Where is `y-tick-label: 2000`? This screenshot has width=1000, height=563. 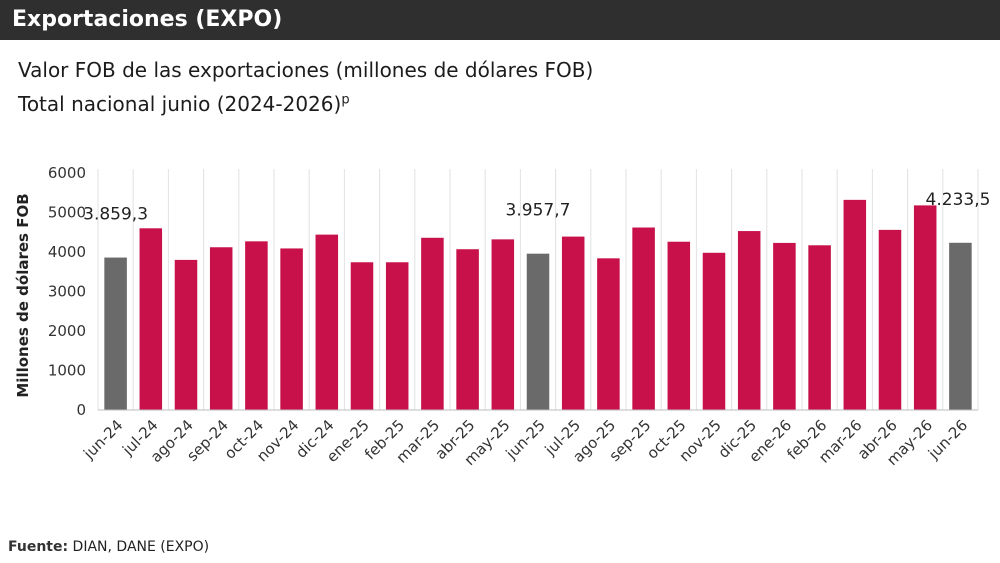 y-tick-label: 2000 is located at coordinates (67, 331).